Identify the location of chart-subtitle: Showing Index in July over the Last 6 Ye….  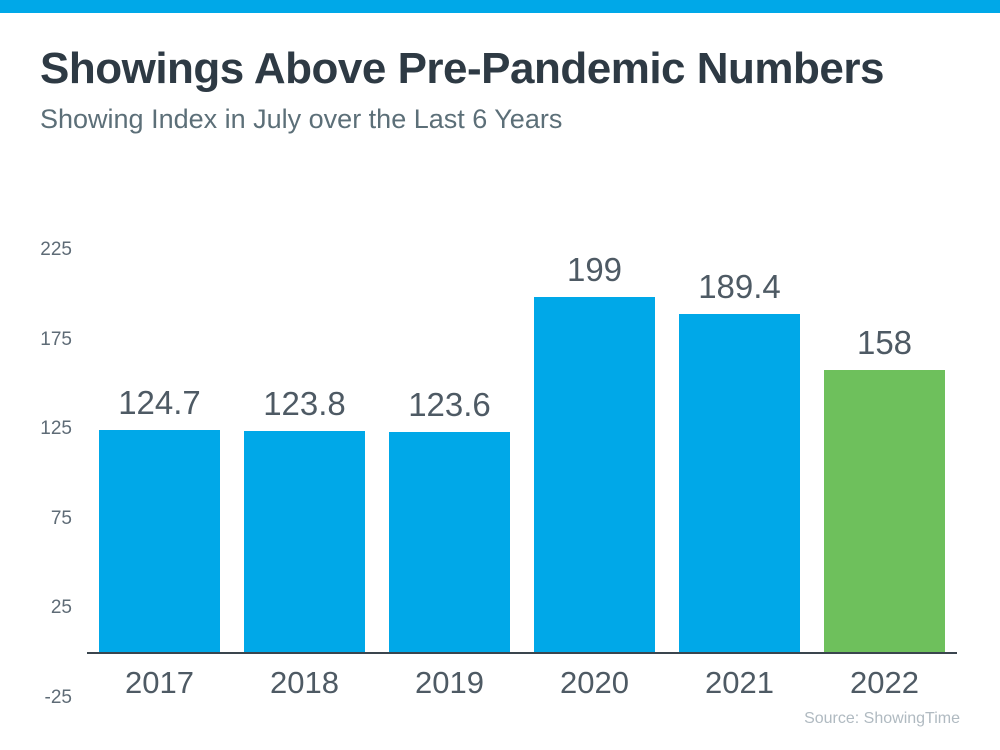
(301, 119).